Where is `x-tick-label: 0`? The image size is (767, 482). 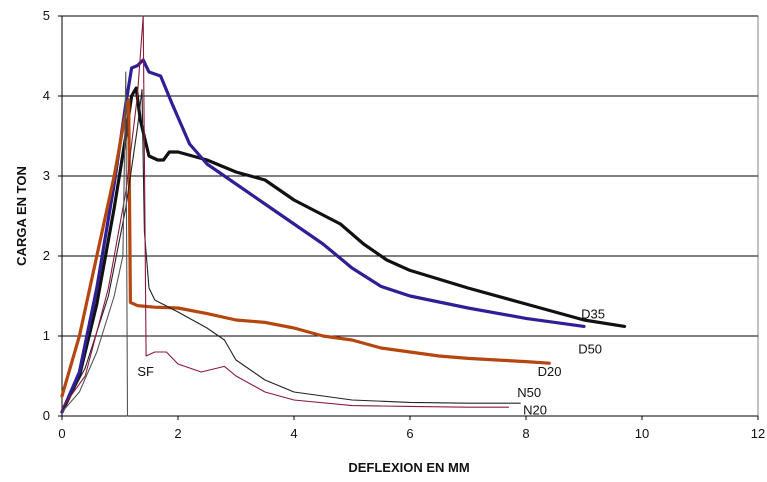
x-tick-label: 0 is located at coordinates (61, 433).